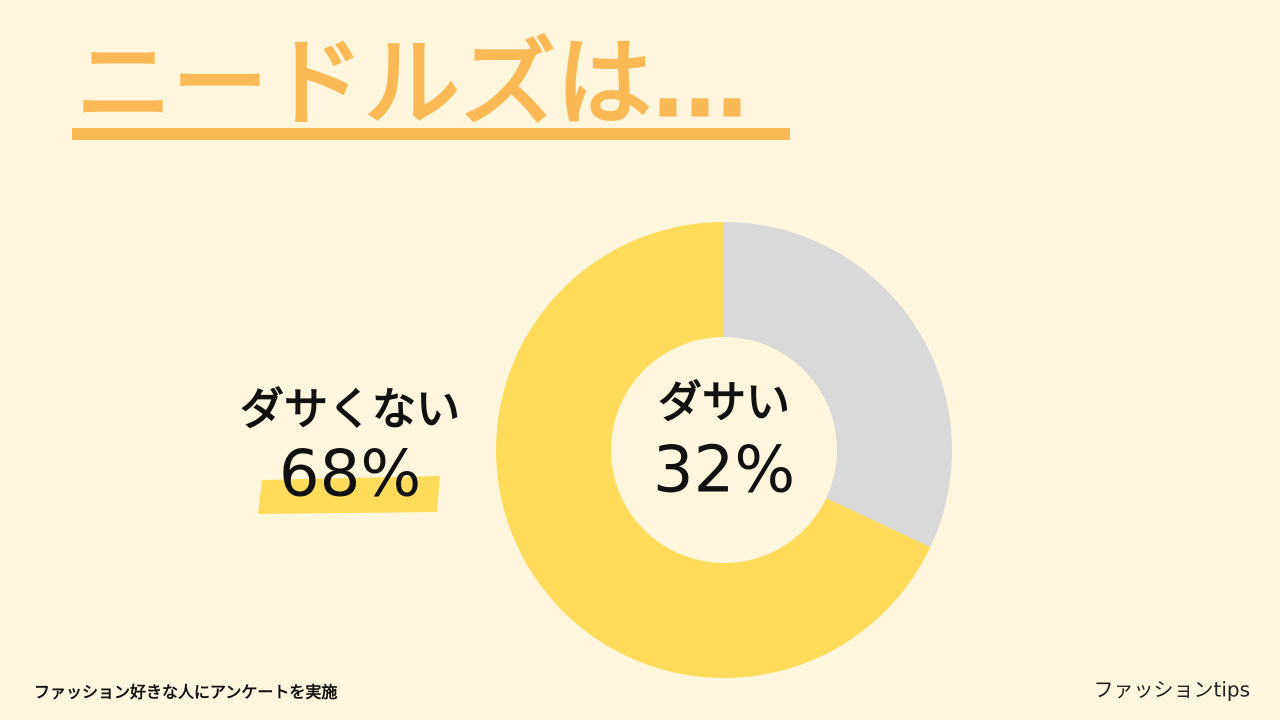 This screenshot has width=1280, height=720. What do you see at coordinates (431, 134) in the screenshot?
I see `title-underline` at bounding box center [431, 134].